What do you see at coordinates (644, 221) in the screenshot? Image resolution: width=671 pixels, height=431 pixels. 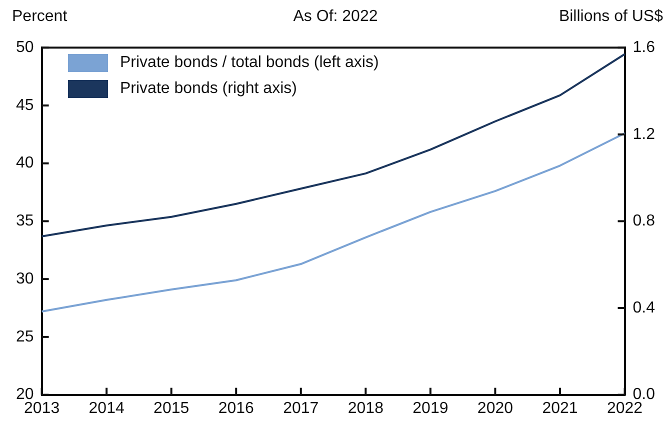 I see `y2-tick-label: 0.8` at bounding box center [644, 221].